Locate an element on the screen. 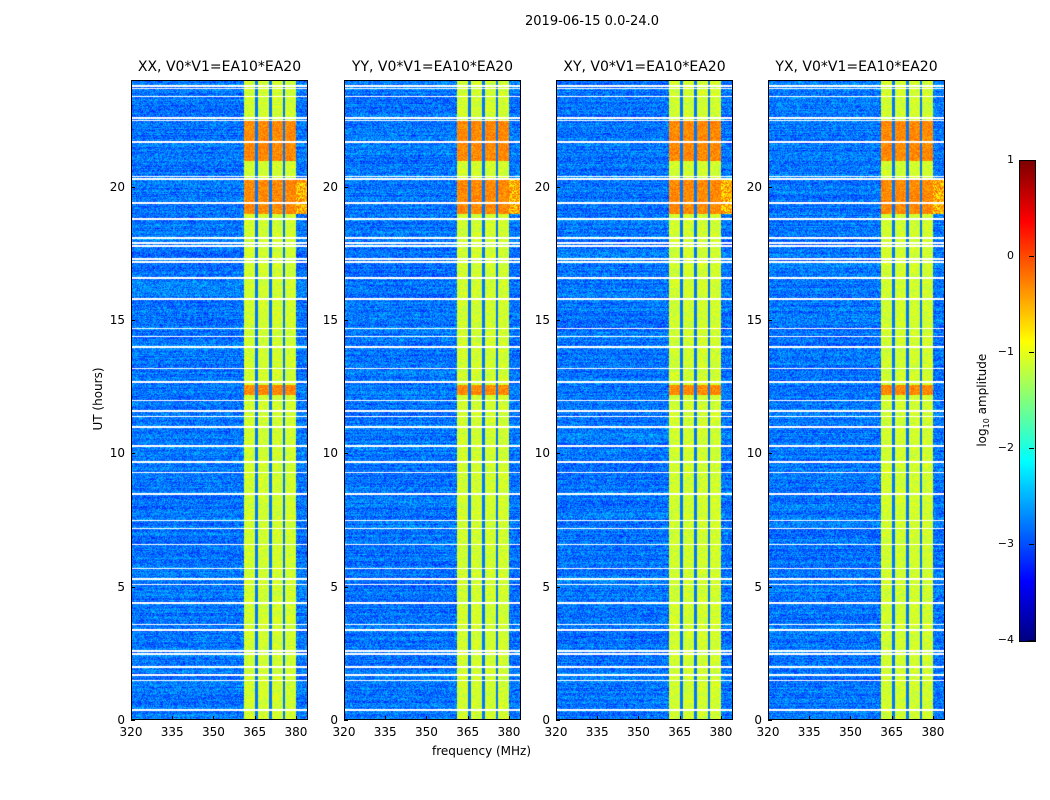 The height and width of the screenshot is (800, 1050). panel-title: YY, V0*V1=EA10*EA20 is located at coordinates (432, 67).